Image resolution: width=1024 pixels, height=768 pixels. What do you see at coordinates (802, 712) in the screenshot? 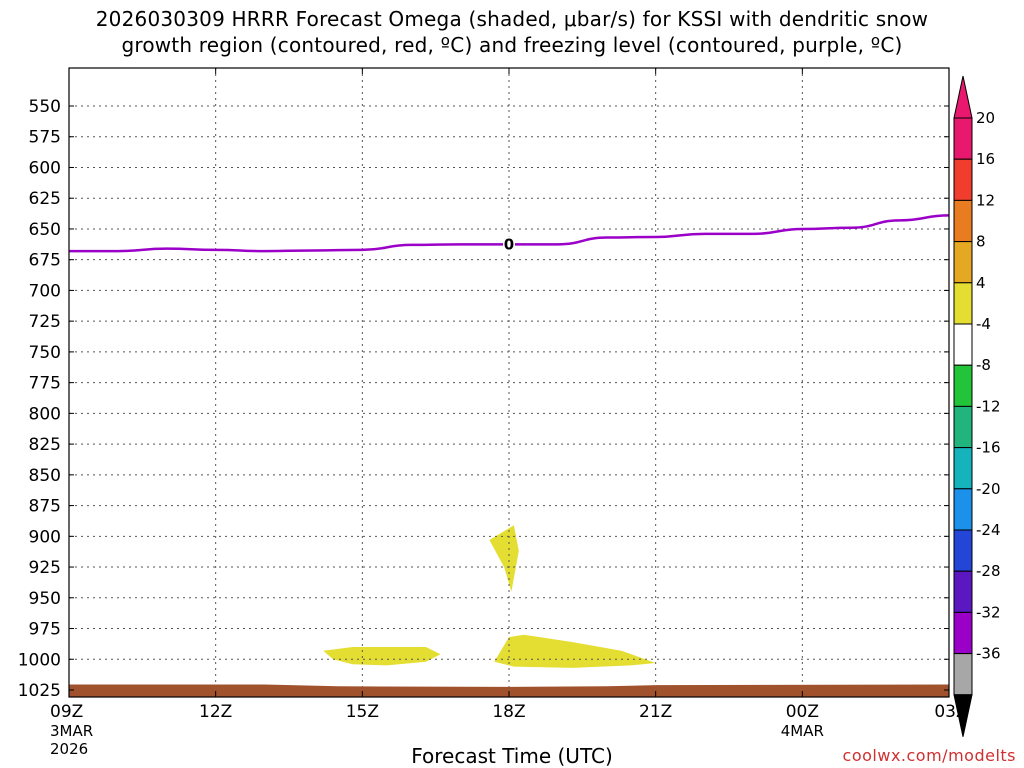
I see `x-tick-label-00Z: 00Z` at bounding box center [802, 712].